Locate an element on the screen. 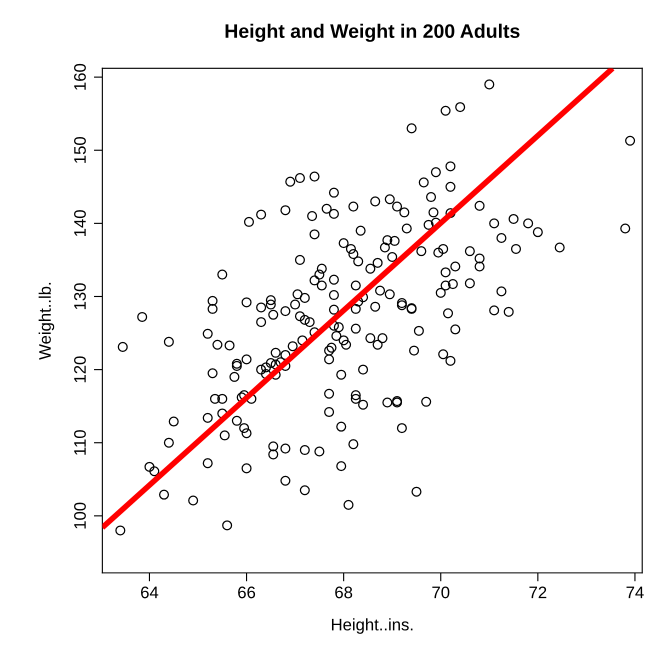  y-axis-title: Weight..lb. is located at coordinates (46, 321).